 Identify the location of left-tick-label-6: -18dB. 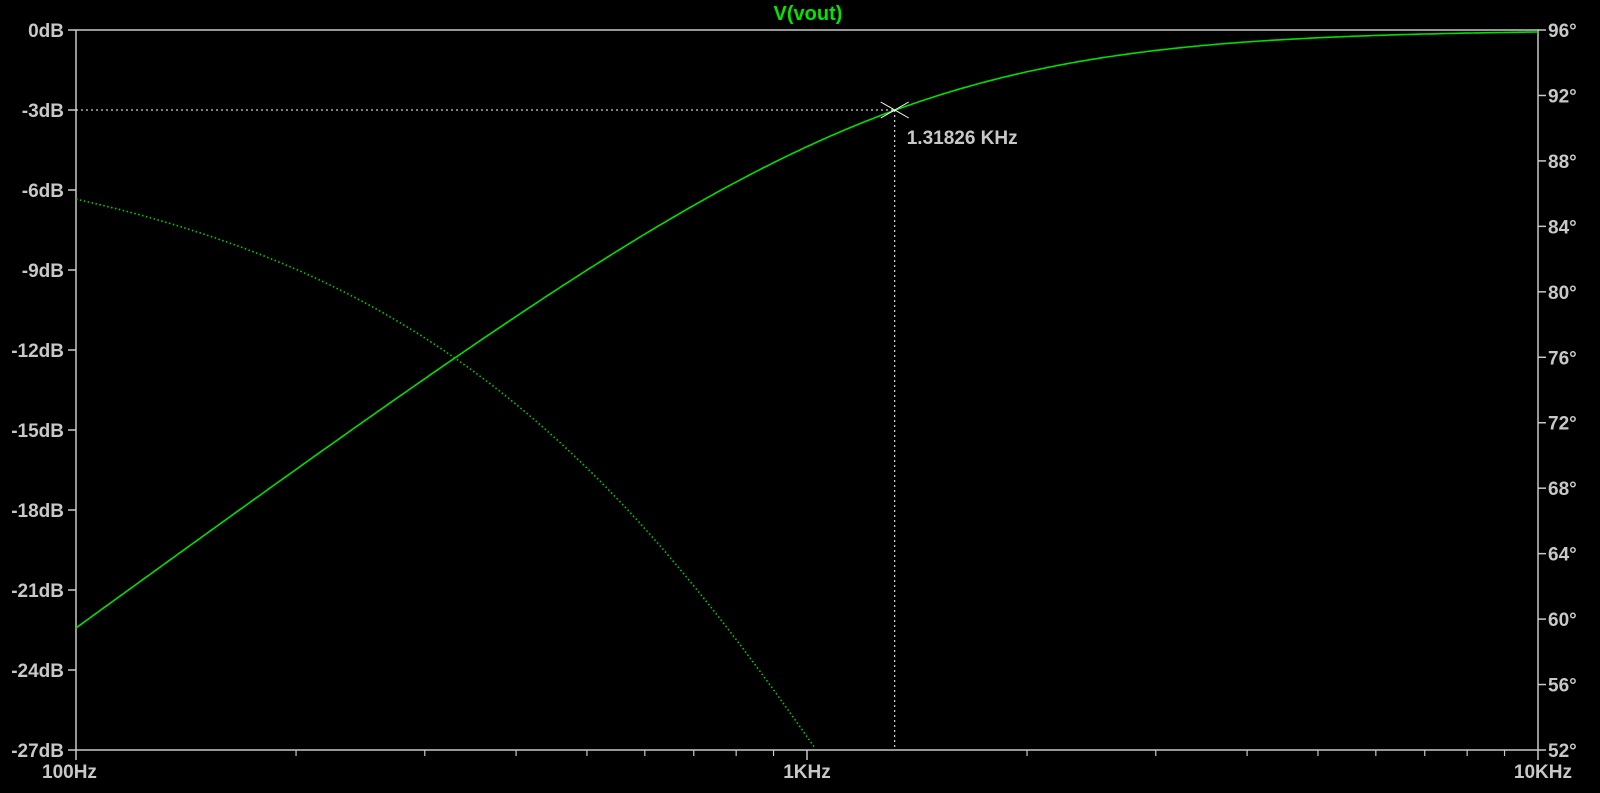
(37, 511).